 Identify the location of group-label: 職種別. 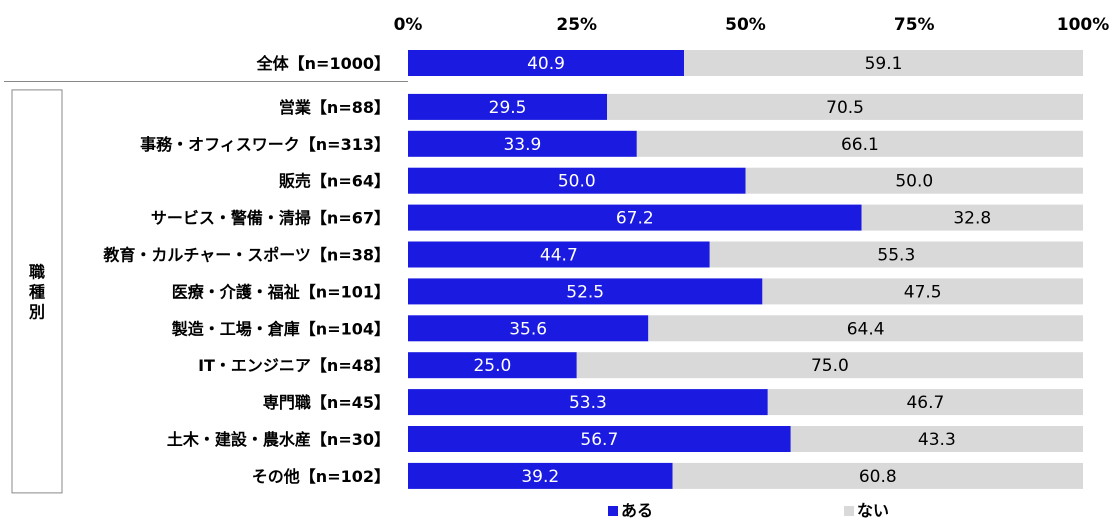
(37, 291).